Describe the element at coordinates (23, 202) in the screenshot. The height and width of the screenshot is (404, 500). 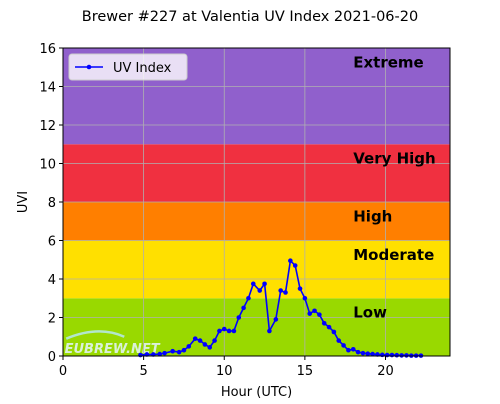
I see `y-axis-label: UVI` at that location.